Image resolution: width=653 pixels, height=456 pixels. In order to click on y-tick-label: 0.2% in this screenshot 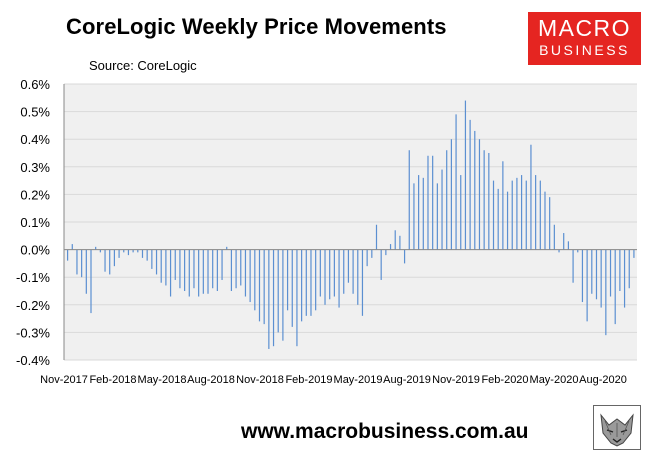, I will do `click(35, 194)`.